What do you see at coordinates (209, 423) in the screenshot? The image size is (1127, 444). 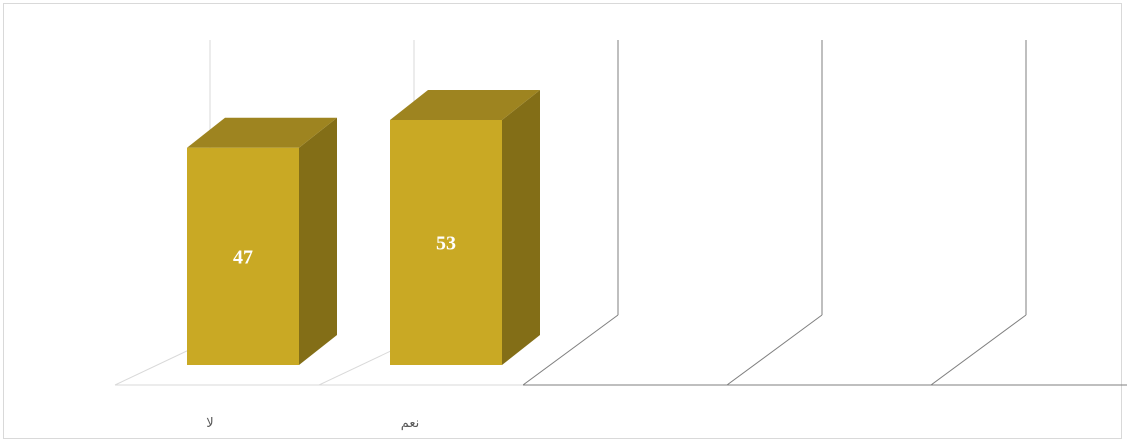 I see `category-label: لا` at bounding box center [209, 423].